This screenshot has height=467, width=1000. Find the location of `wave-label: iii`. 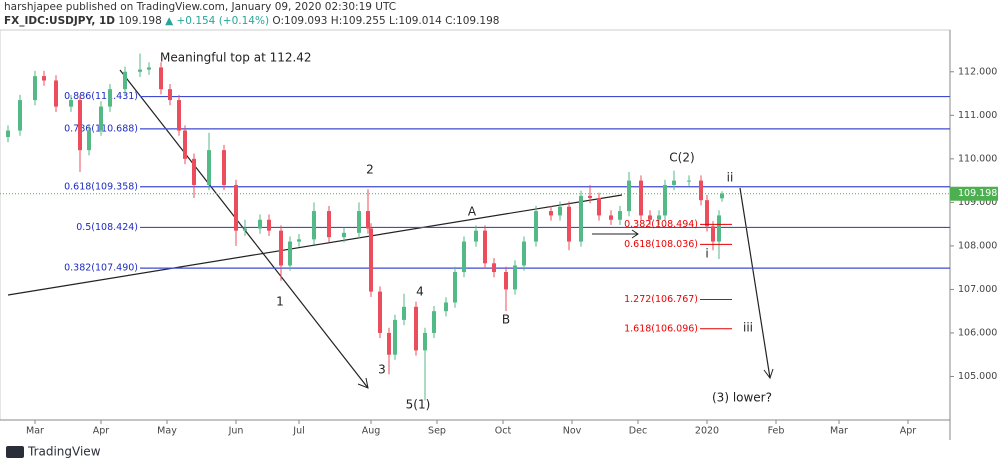

wave-label: iii is located at coordinates (748, 328).